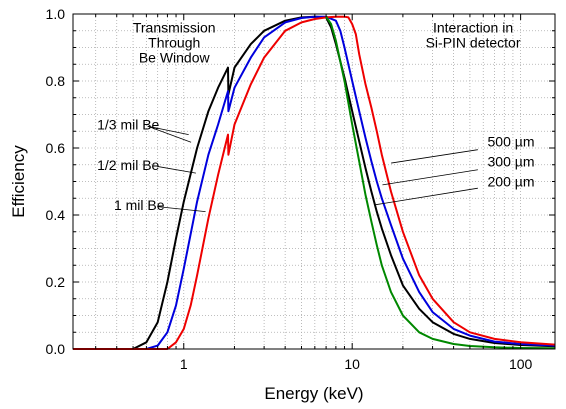 The width and height of the screenshot is (566, 409). What do you see at coordinates (175, 58) in the screenshot?
I see `annotation-text: Be Window` at bounding box center [175, 58].